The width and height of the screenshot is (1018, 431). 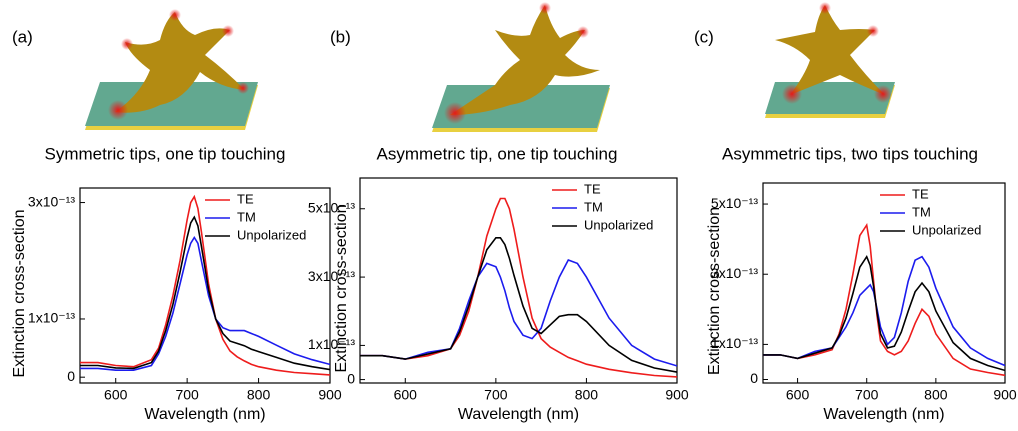 What do you see at coordinates (850, 153) in the screenshot?
I see `caption: Asymmetric tips, two tips touching` at bounding box center [850, 153].